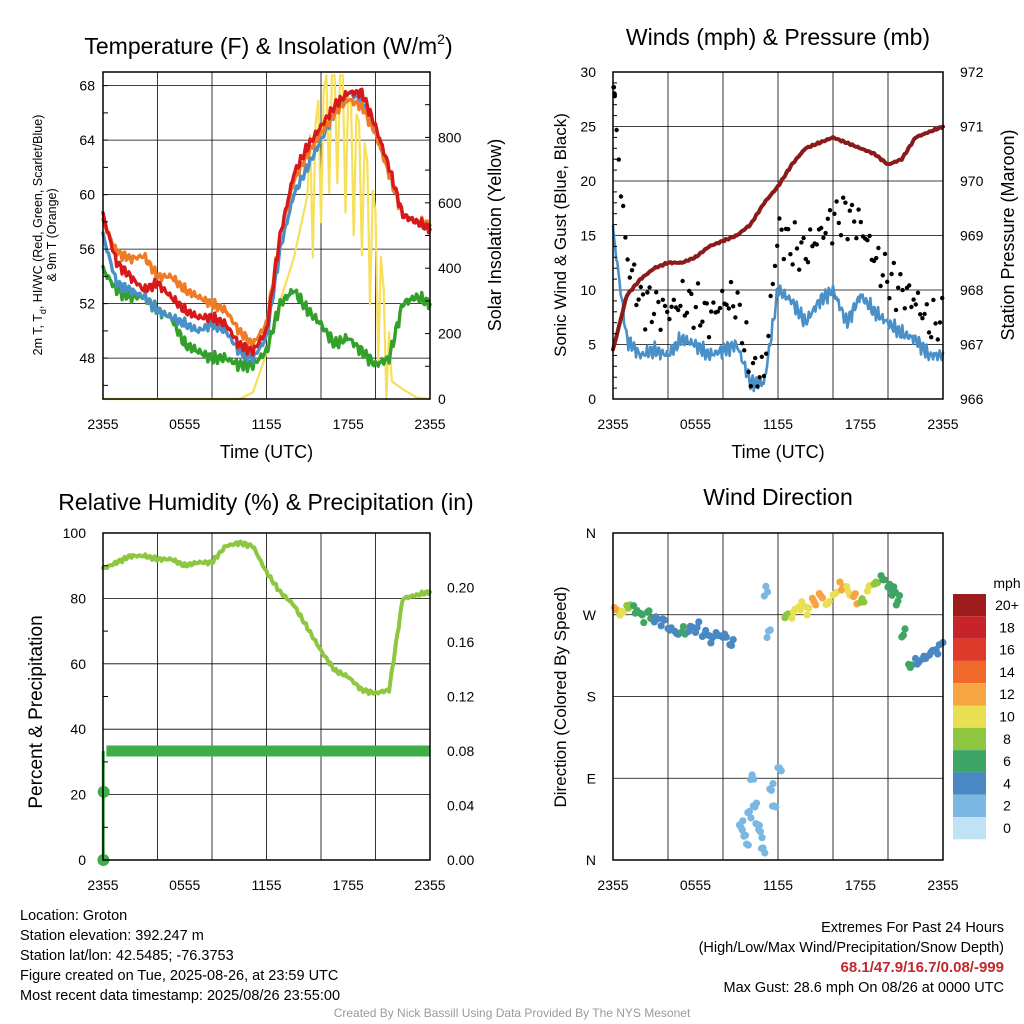  Describe the element at coordinates (1007, 761) in the screenshot. I see `speed-legend-label: 6` at that location.